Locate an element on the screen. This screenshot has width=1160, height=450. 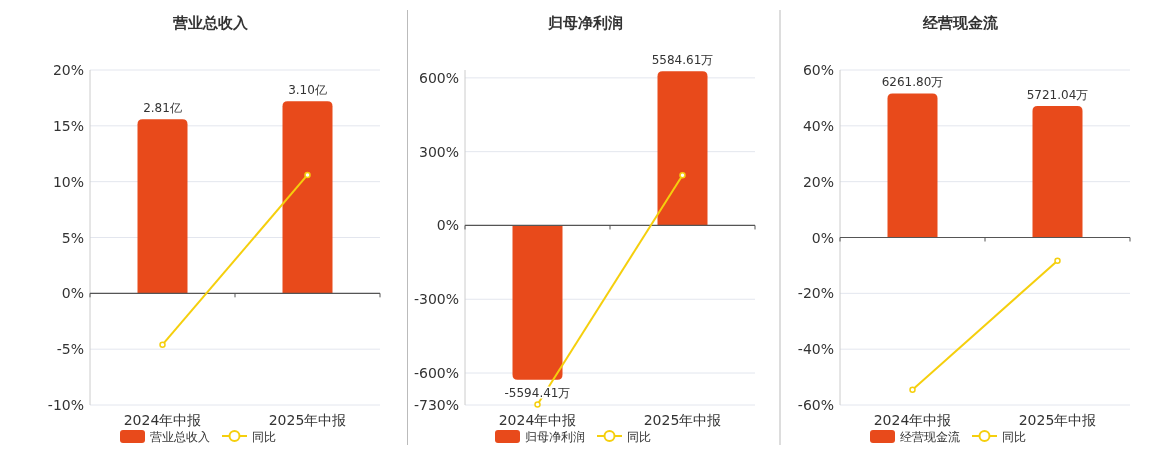
data-label: 5721.04万 is located at coordinates (1057, 94).